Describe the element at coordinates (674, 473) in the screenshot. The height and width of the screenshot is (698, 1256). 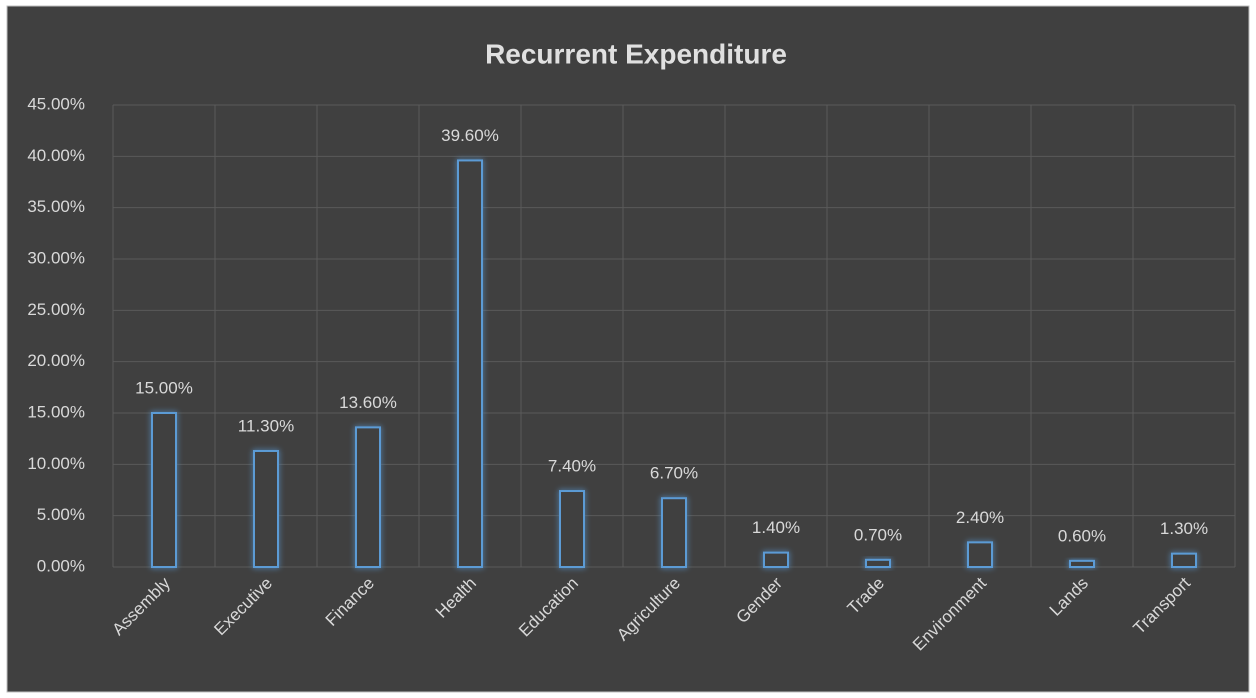
I see `data-label: 6.70%` at that location.